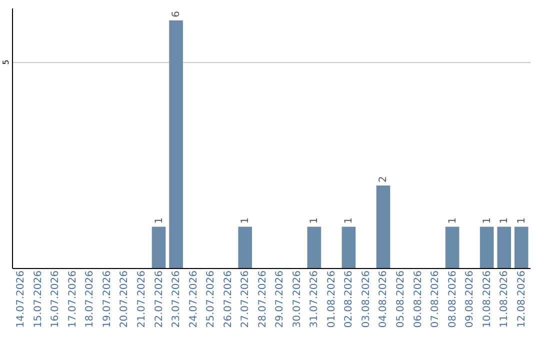  What do you see at coordinates (504, 299) in the screenshot?
I see `x-tick-label: 11.08.2026` at bounding box center [504, 299].